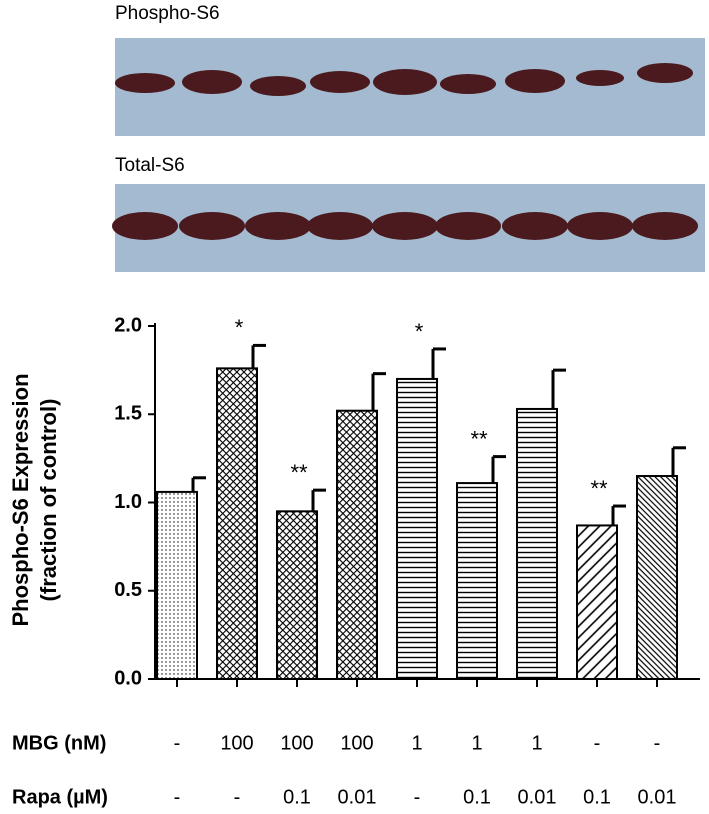 The height and width of the screenshot is (814, 709). Describe the element at coordinates (128, 590) in the screenshot. I see `y-tick-label: 0.5` at that location.